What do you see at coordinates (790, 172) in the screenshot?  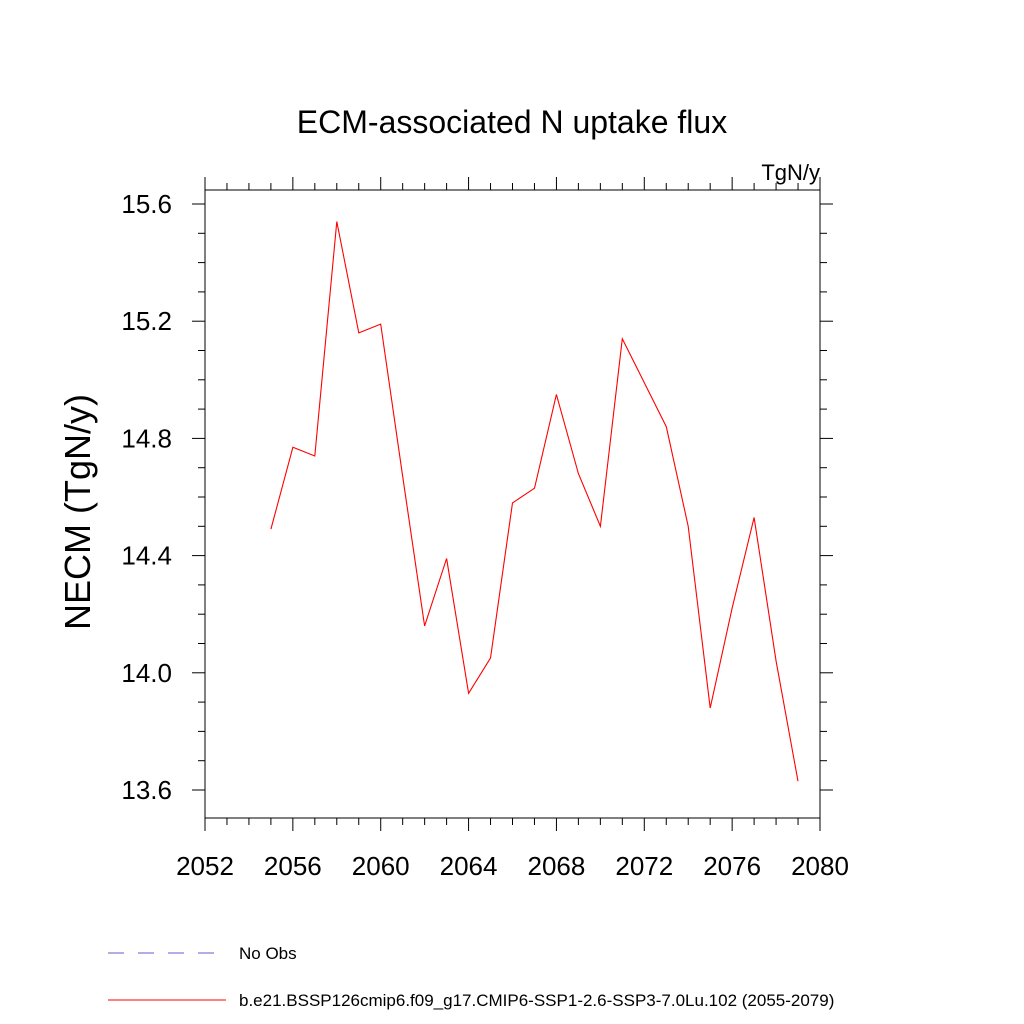 I see `units-label: TgN/y` at bounding box center [790, 172].